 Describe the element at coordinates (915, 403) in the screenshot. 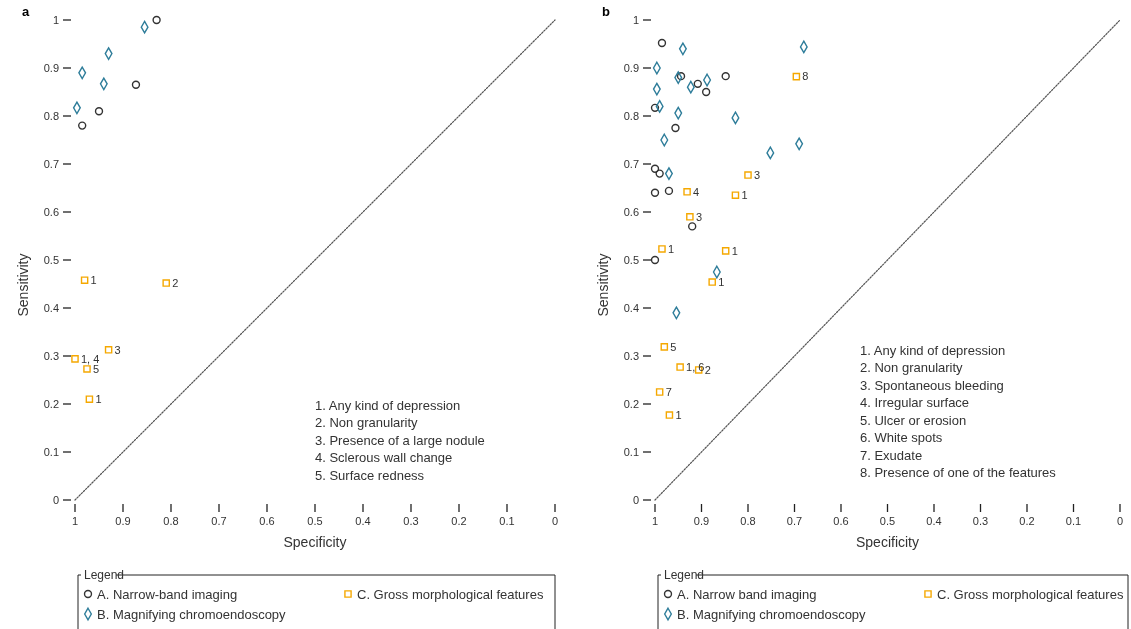

I see `annotation: 4. Irregular surface` at that location.